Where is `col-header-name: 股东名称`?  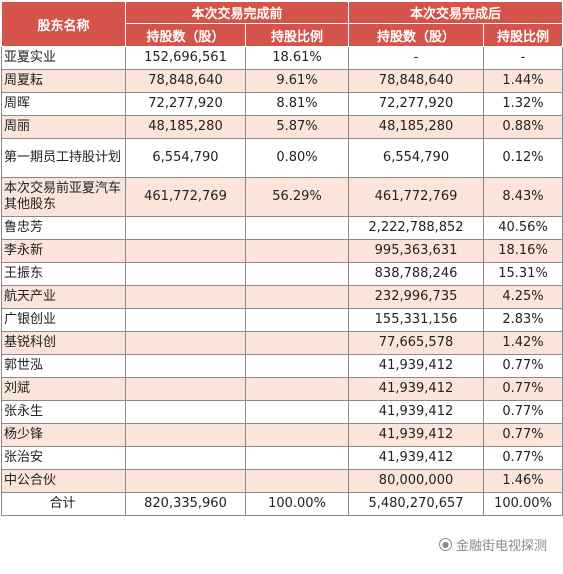 col-header-name: 股东名称 is located at coordinates (63, 24).